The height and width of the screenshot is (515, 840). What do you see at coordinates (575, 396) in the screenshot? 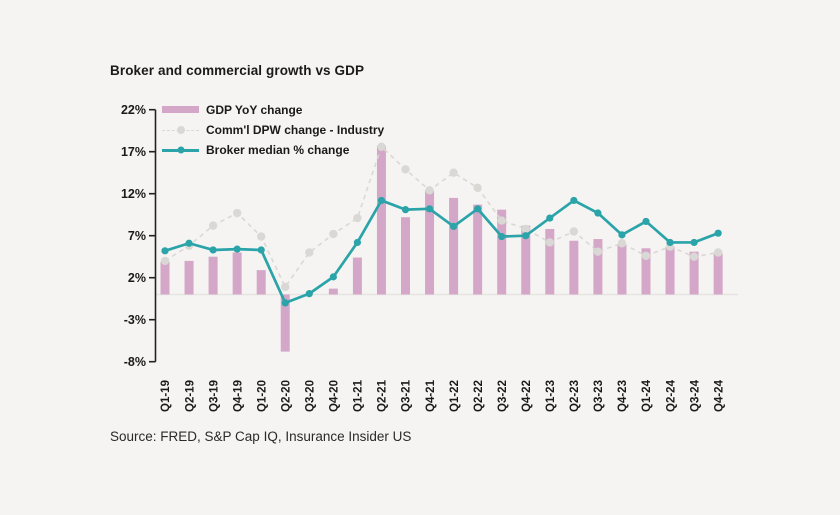
I see `x-tick-label: Q2-23` at bounding box center [575, 396].